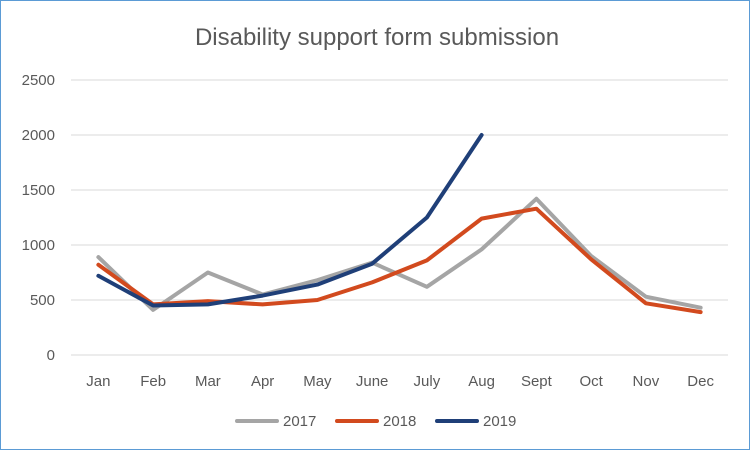  Describe the element at coordinates (38, 245) in the screenshot. I see `y-tick-label: 1000` at that location.